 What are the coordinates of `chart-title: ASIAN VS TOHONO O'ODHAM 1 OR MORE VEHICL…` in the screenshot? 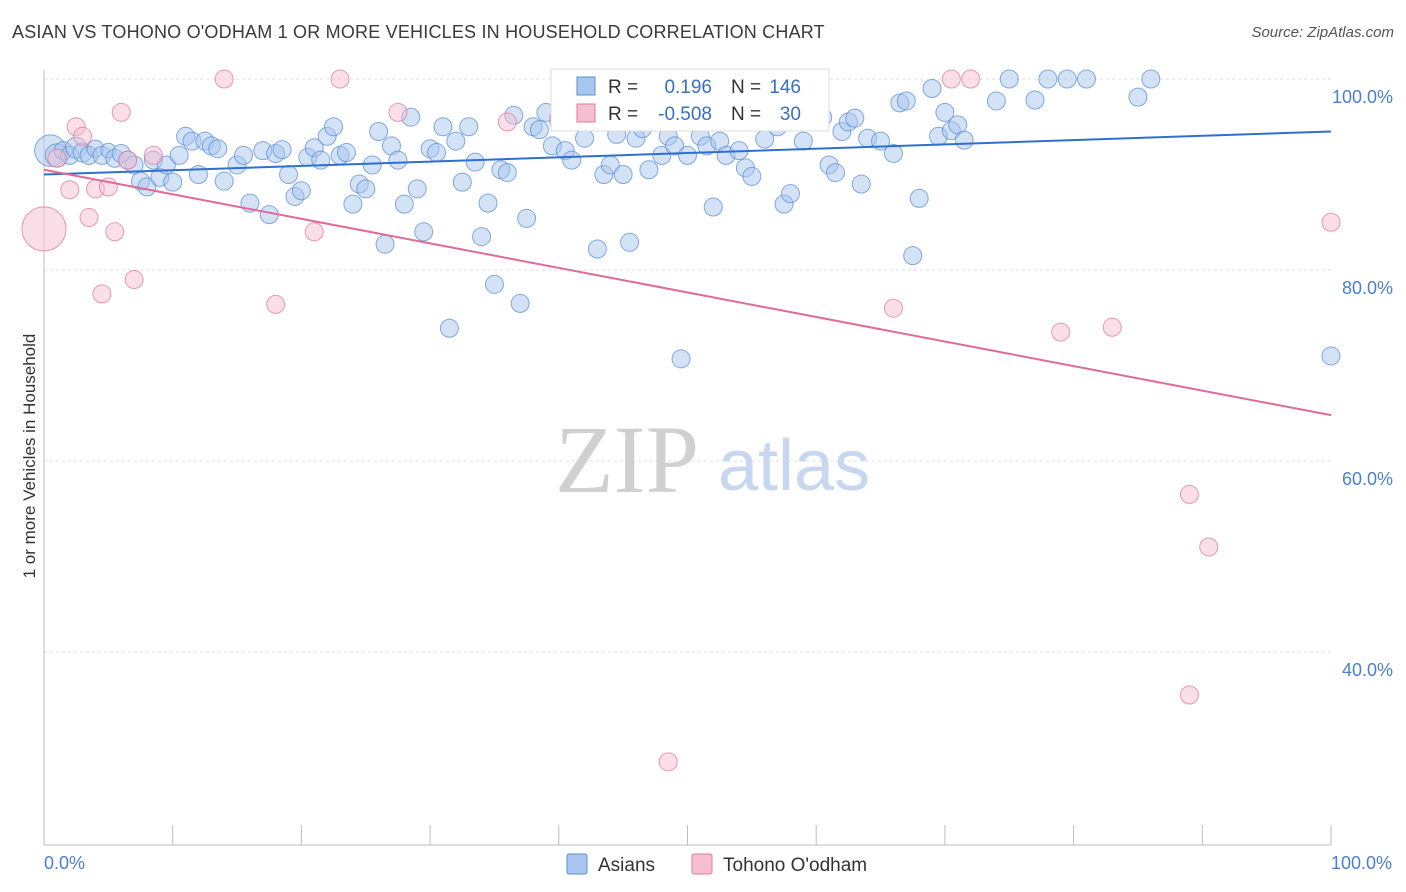 It's located at (418, 32).